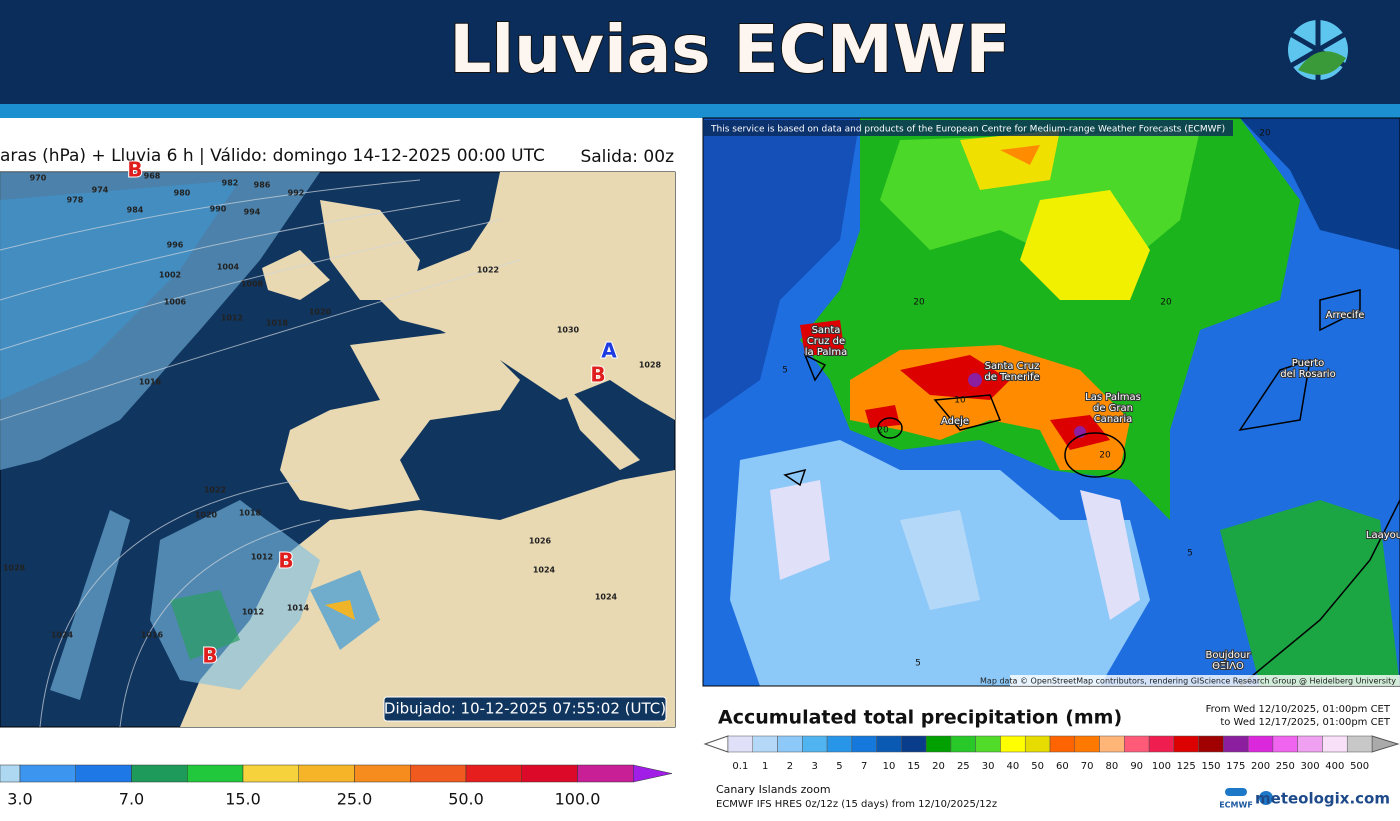 This screenshot has height=821, width=1400. Describe the element at coordinates (839, 766) in the screenshot. I see `colorbar-label: 5` at that location.